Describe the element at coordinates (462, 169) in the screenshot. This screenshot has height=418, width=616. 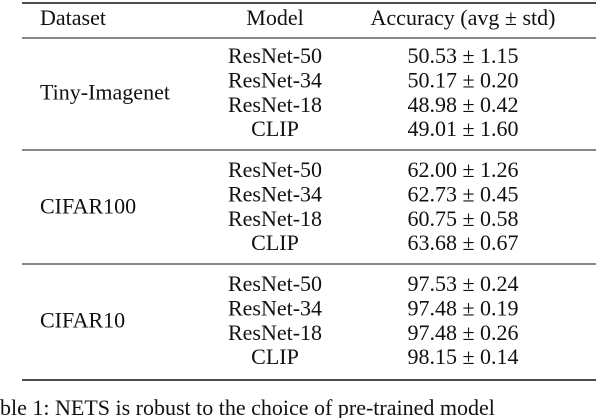
I see `accuracy-cell: 62.00 ± 1.26` at that location.